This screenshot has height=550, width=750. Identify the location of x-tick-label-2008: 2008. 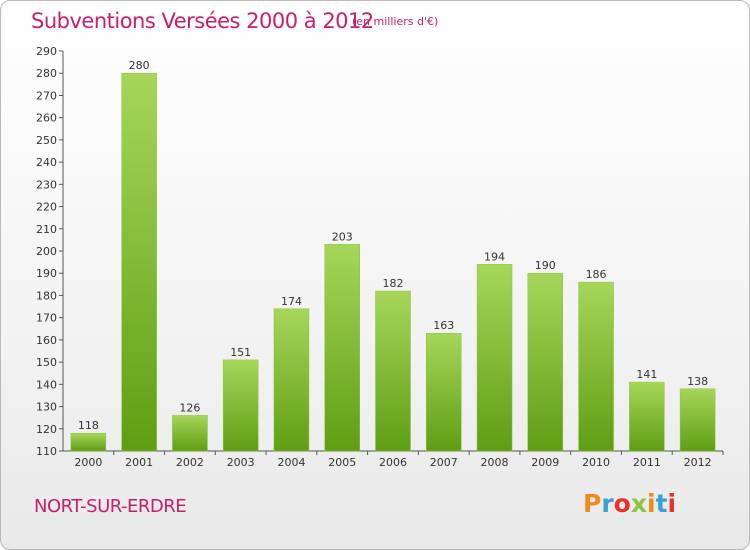
(495, 462).